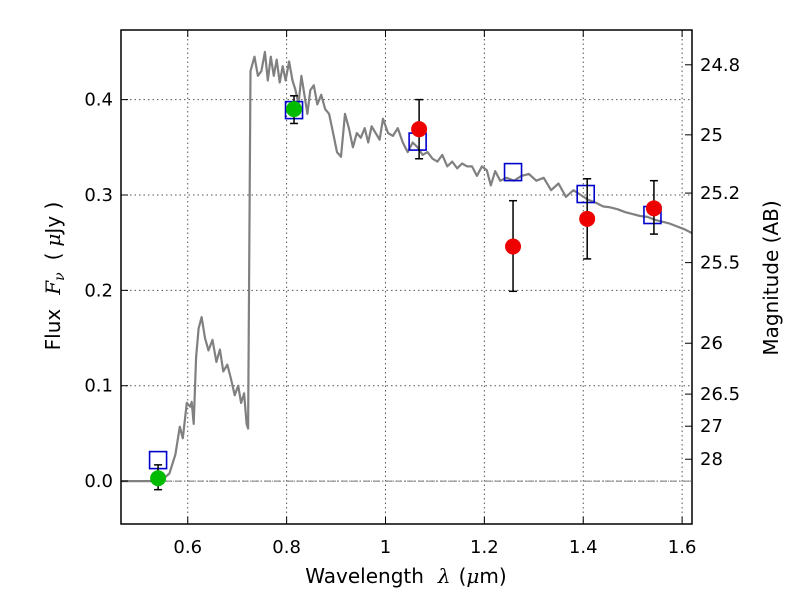 The image size is (800, 600). I want to click on magnitude-tick-label: 25.2, so click(720, 193).